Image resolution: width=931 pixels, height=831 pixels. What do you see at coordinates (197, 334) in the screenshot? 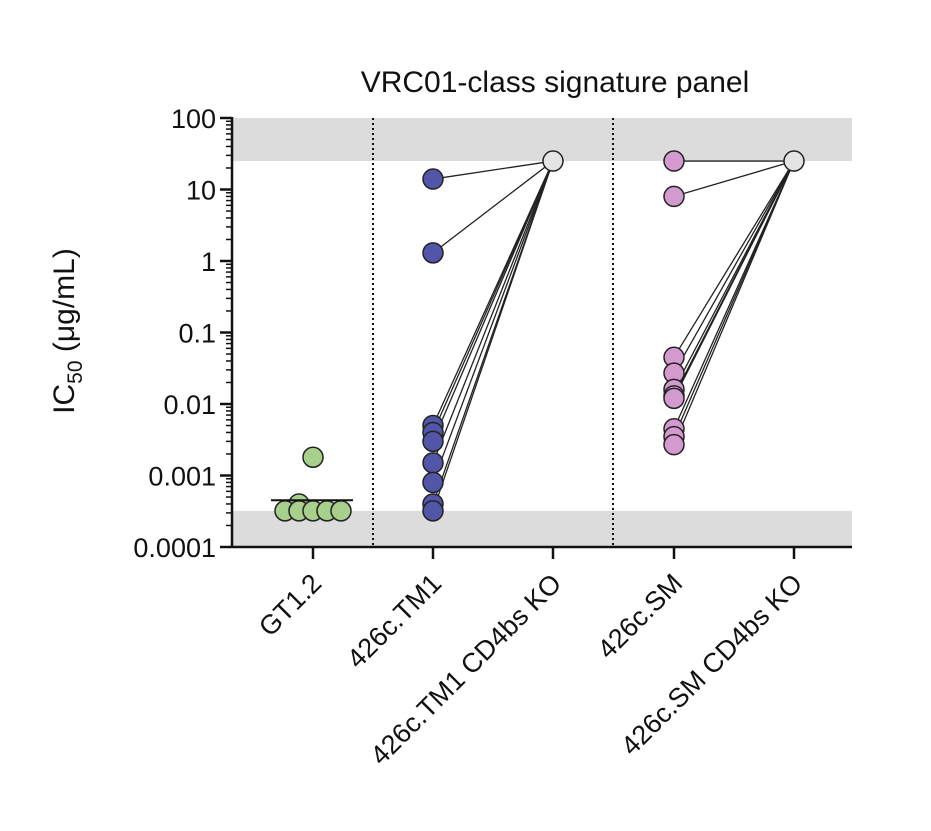
I see `y-tick-label: 0.1` at bounding box center [197, 334].